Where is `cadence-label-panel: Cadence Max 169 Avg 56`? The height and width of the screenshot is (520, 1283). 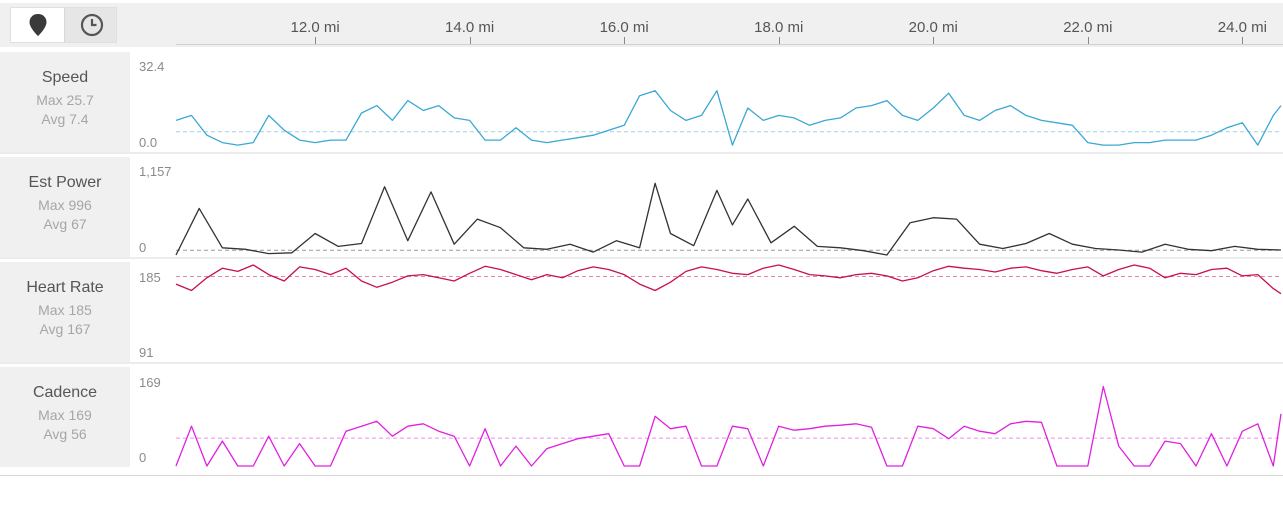 cadence-label-panel: Cadence Max 169 Avg 56 is located at coordinates (65, 417).